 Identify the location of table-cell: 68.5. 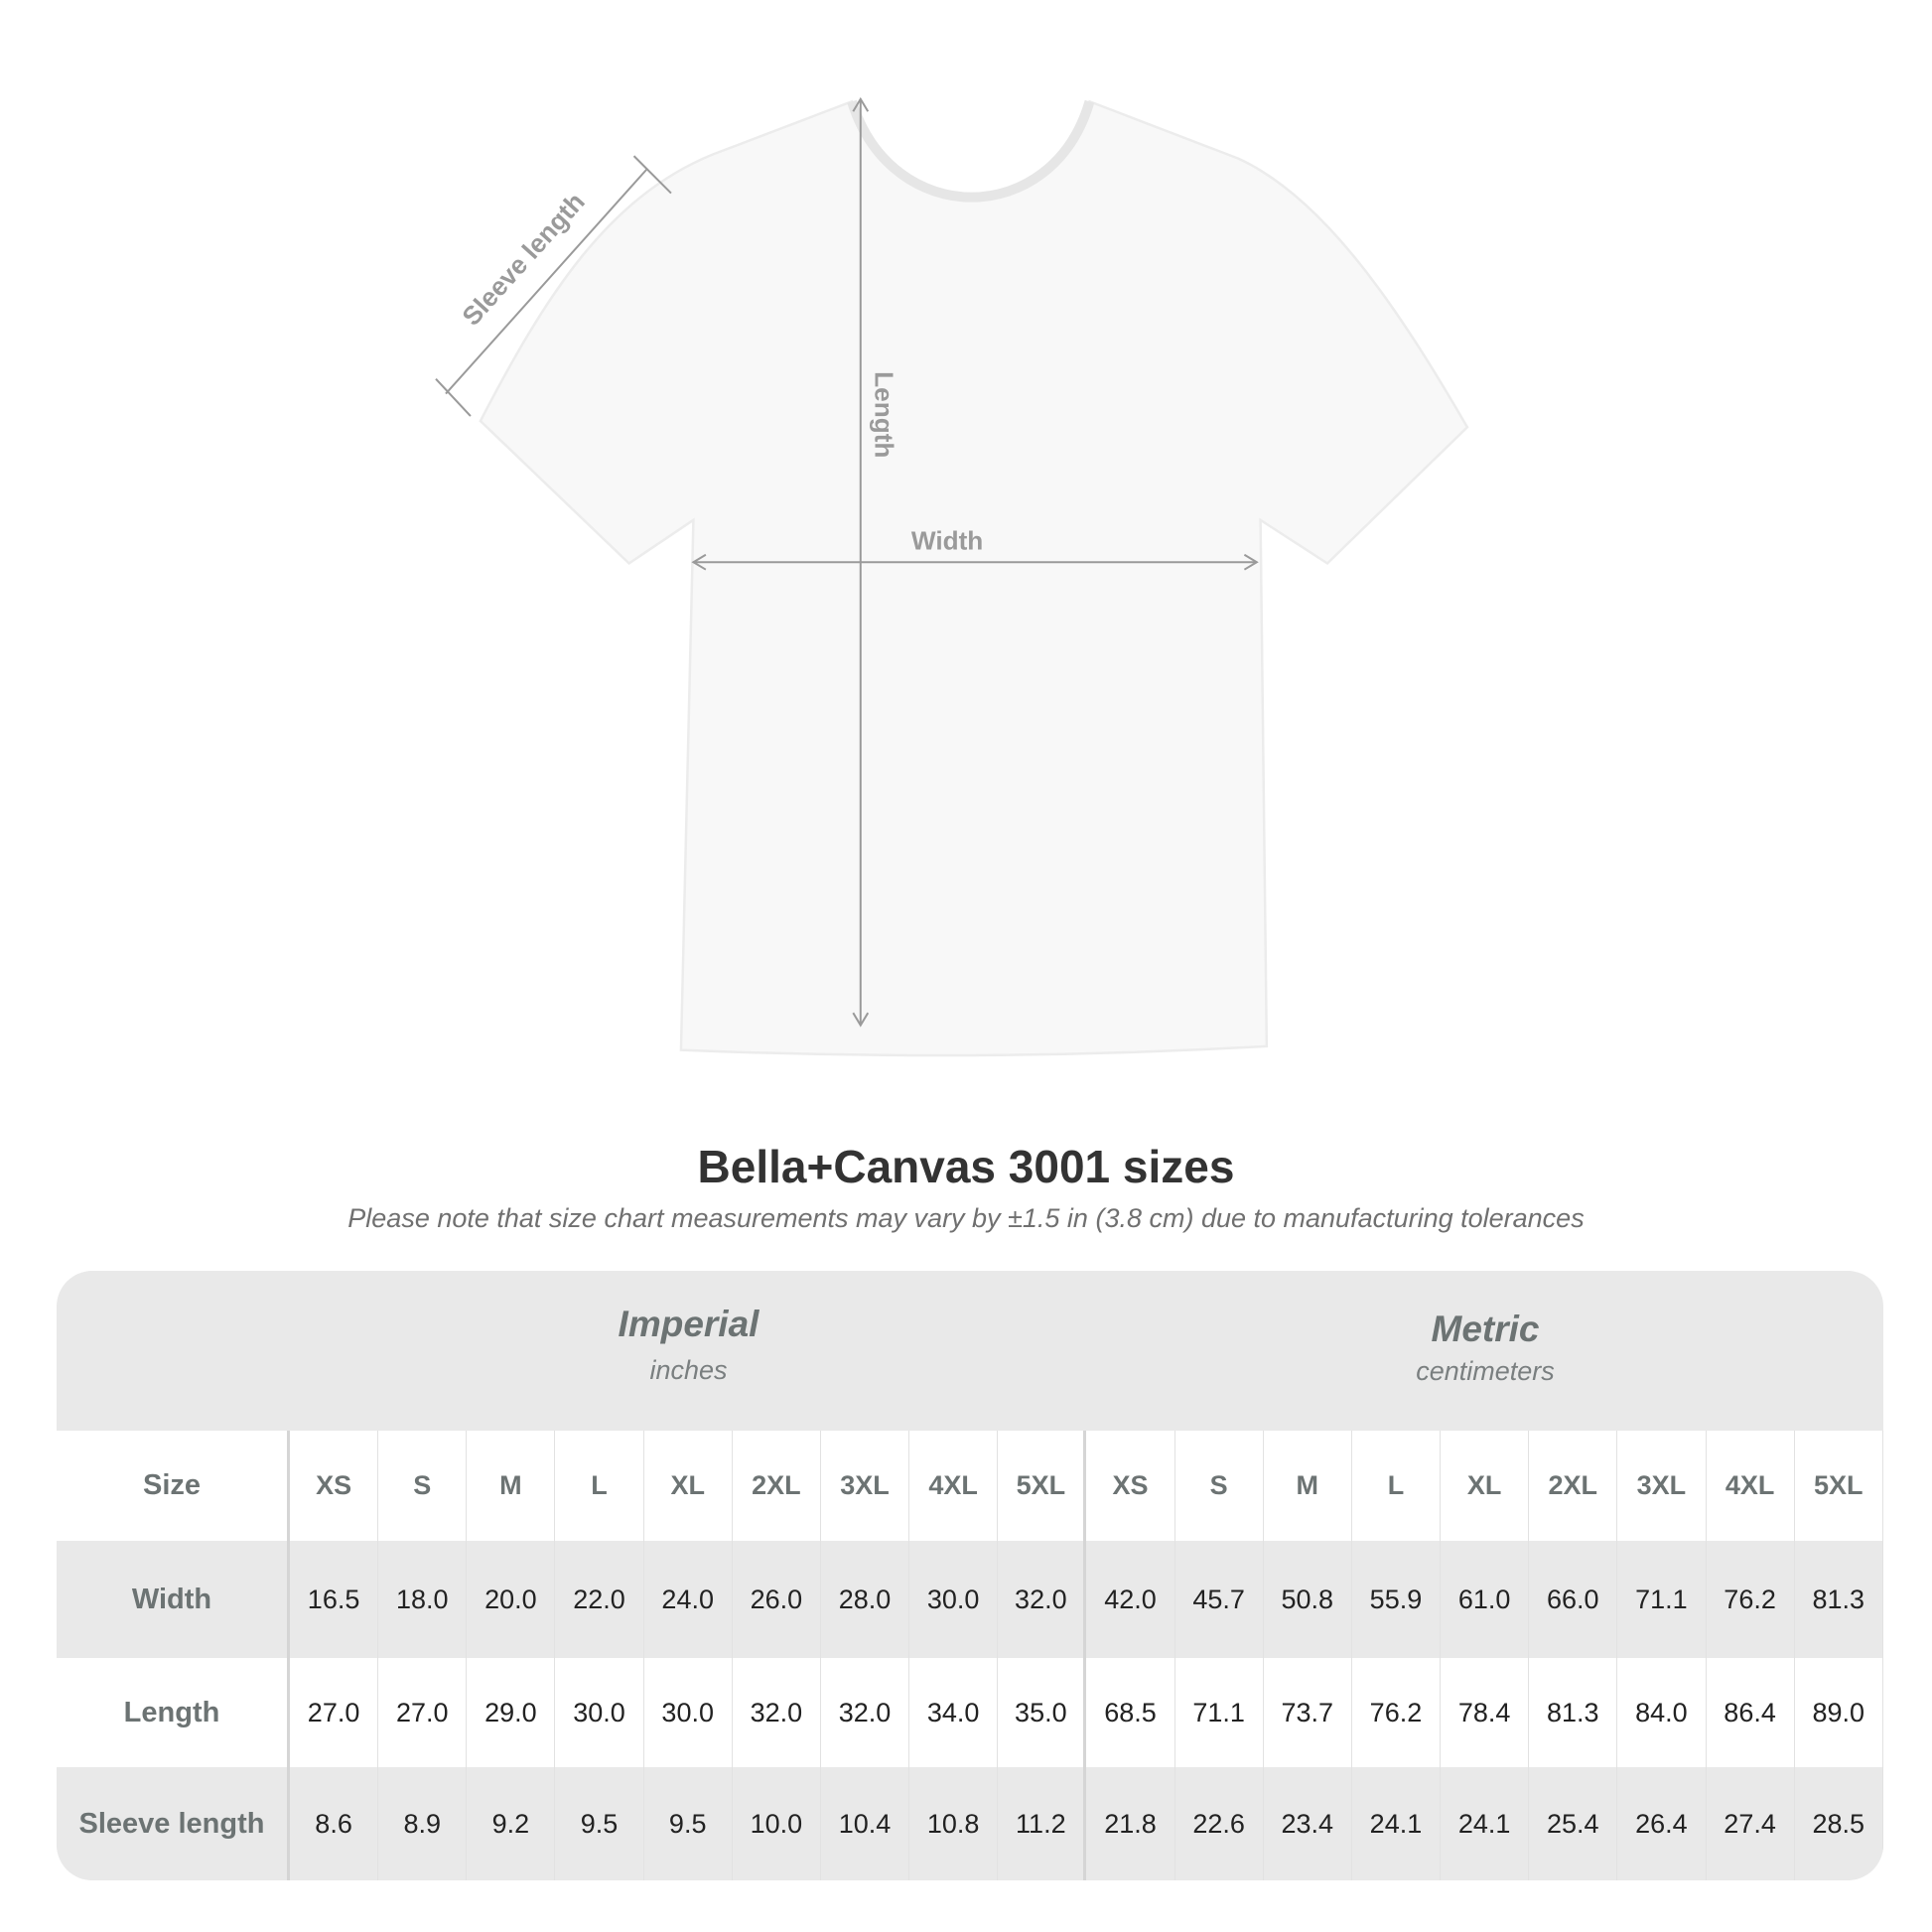
(1130, 1713).